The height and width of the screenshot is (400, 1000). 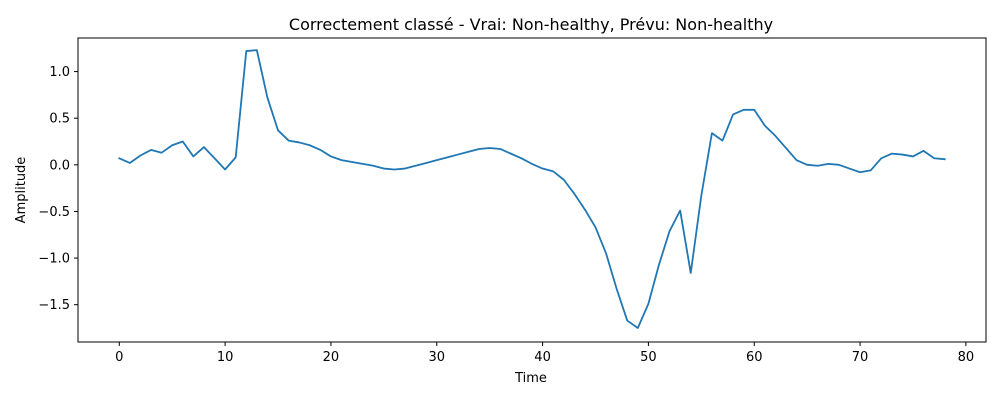 I want to click on x-tick-label: 50, so click(x=648, y=357).